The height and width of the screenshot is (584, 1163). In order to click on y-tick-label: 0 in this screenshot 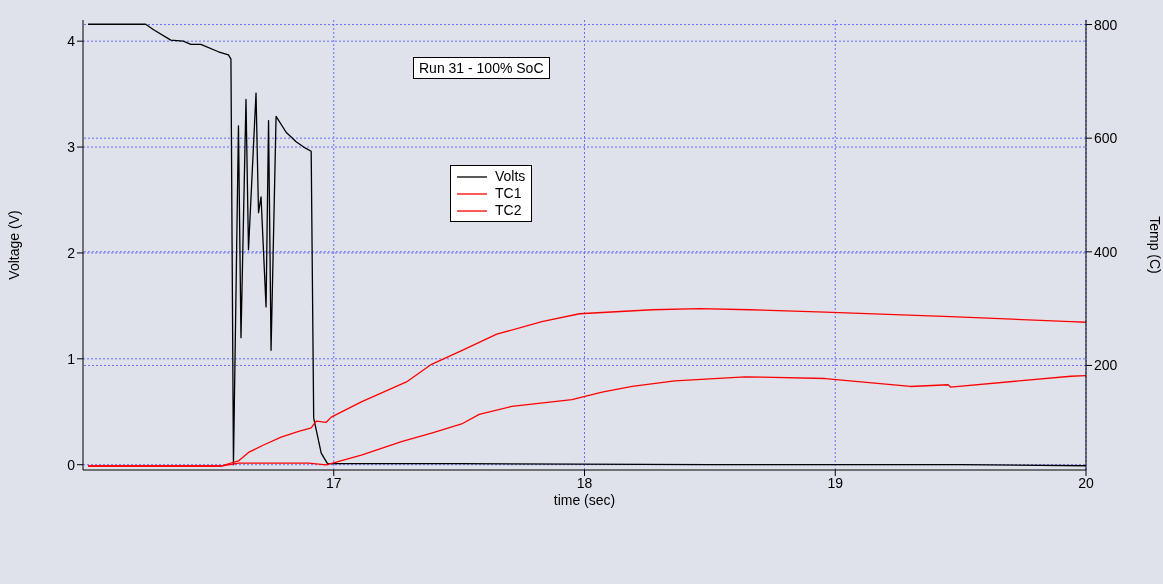, I will do `click(71, 464)`.